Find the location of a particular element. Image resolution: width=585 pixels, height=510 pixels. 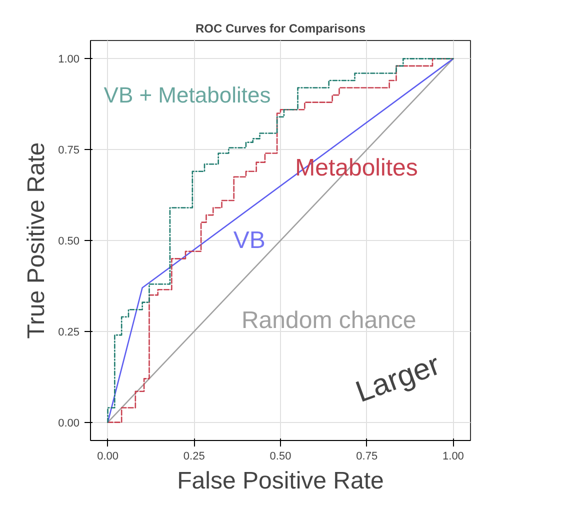

x-axis-title: False Positive Rate is located at coordinates (280, 481).